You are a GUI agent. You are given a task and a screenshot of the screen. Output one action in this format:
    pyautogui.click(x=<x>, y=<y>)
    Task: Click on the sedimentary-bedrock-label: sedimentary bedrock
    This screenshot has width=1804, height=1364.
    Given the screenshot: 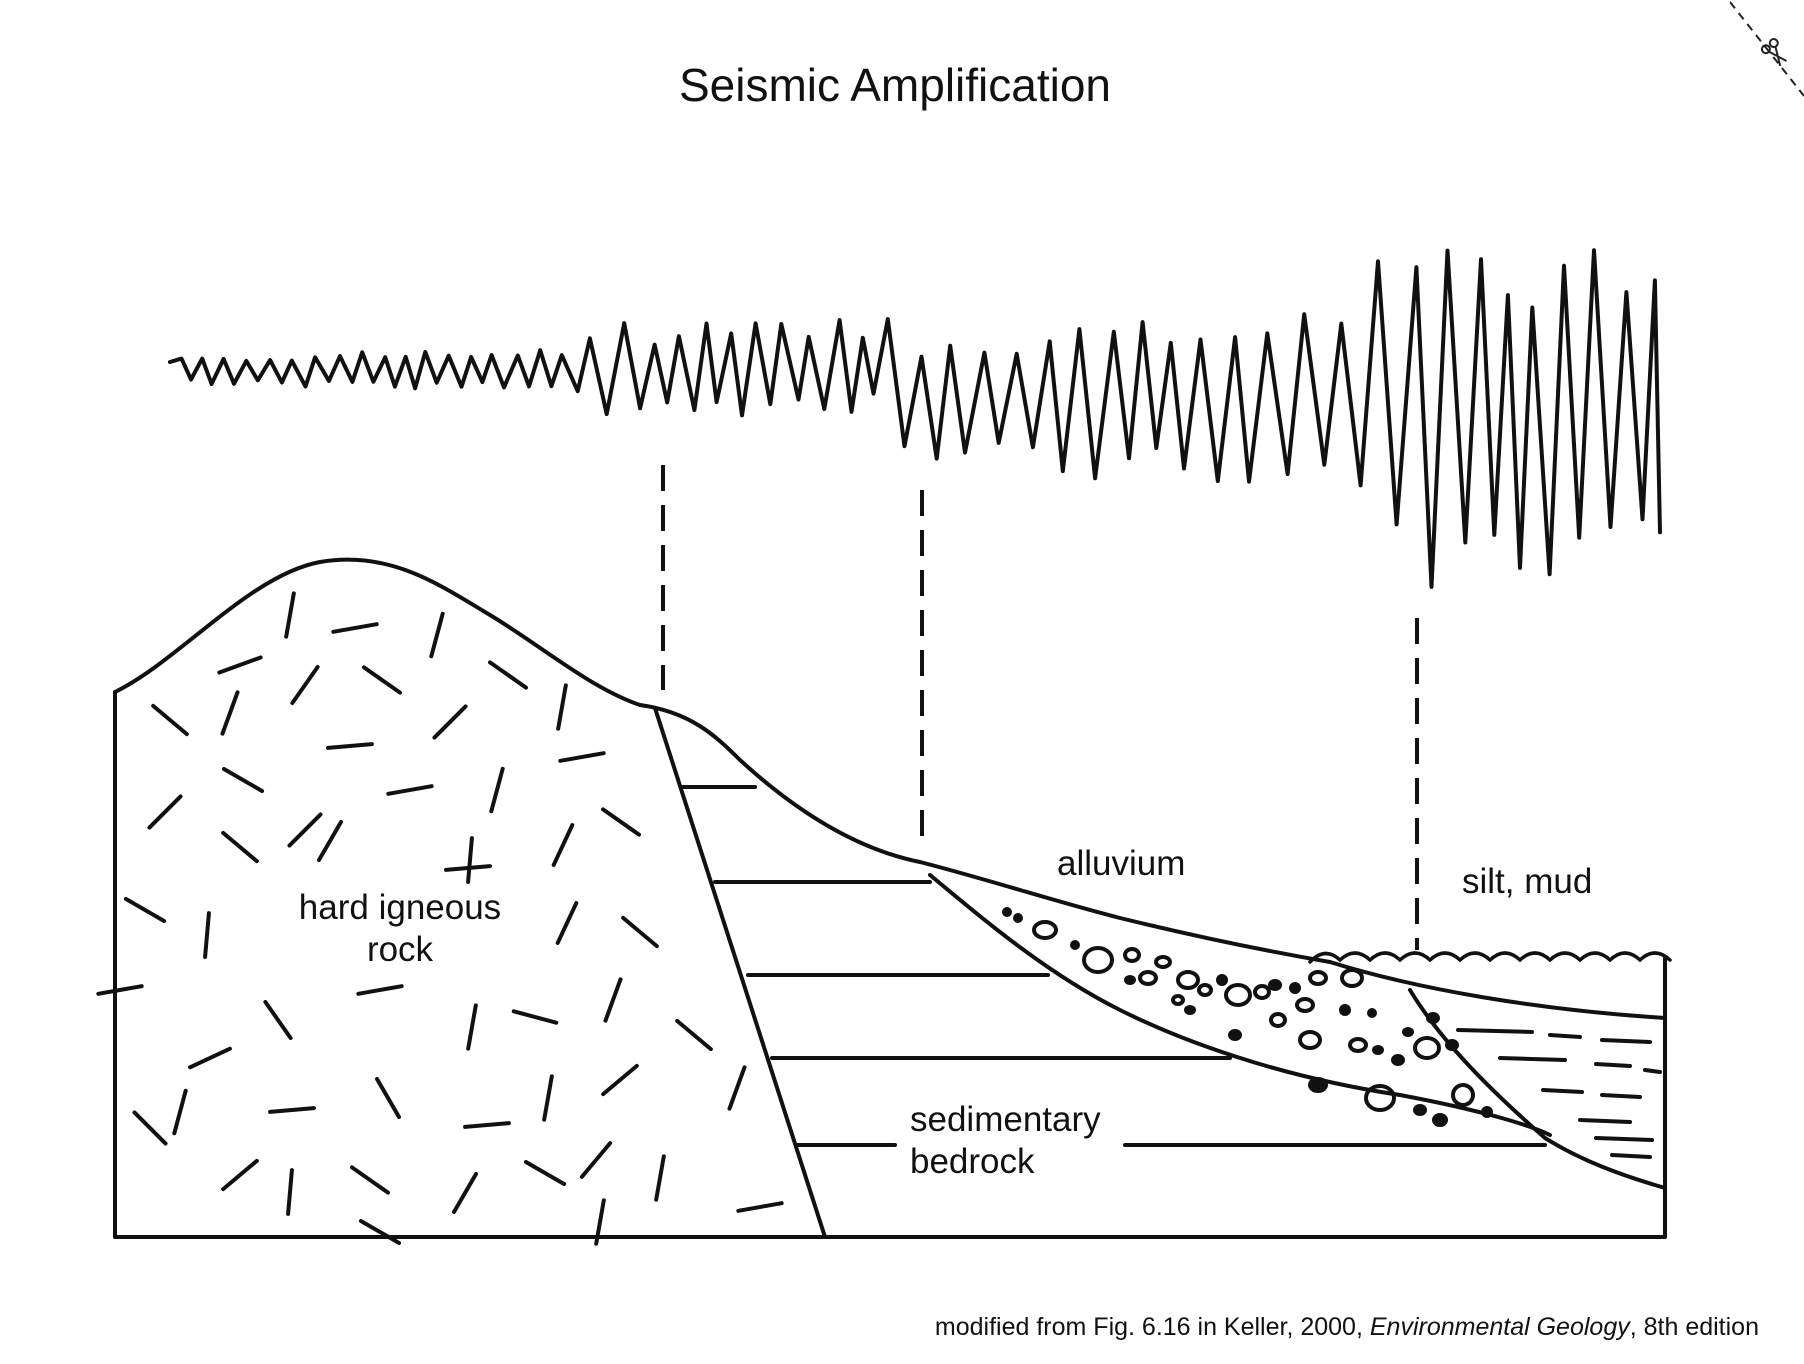 What is the action you would take?
    pyautogui.click(x=1005, y=1141)
    